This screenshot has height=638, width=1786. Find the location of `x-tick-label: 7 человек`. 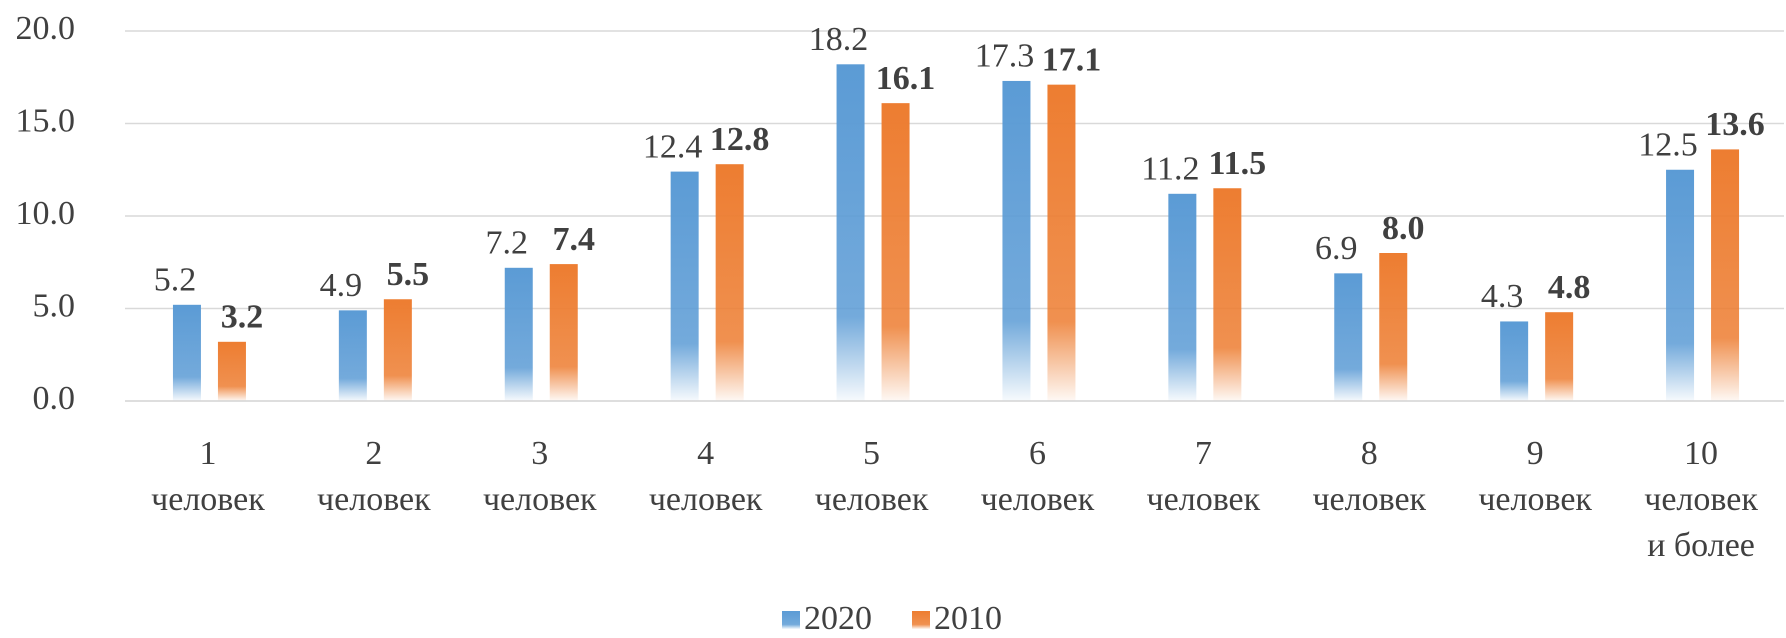

x-tick-label: 7 человек is located at coordinates (1204, 476).